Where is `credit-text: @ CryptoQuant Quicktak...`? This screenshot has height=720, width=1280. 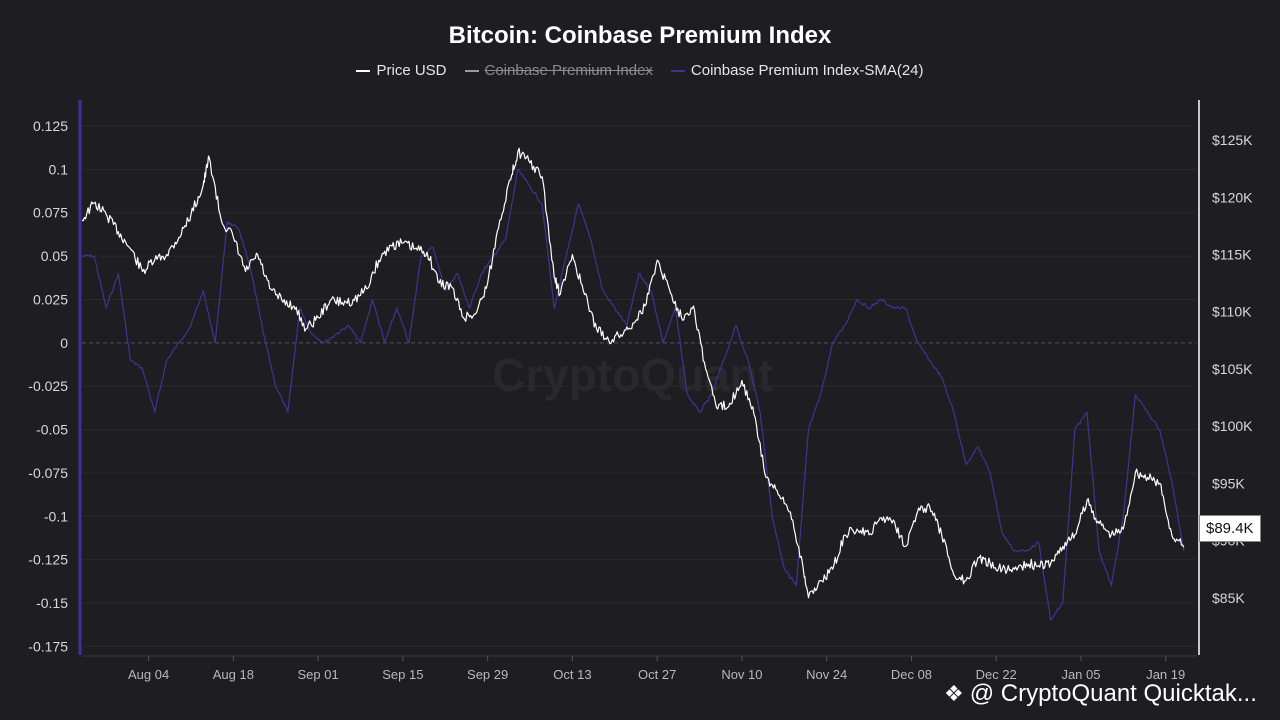
credit-text: @ CryptoQuant Quicktak... is located at coordinates (1113, 693).